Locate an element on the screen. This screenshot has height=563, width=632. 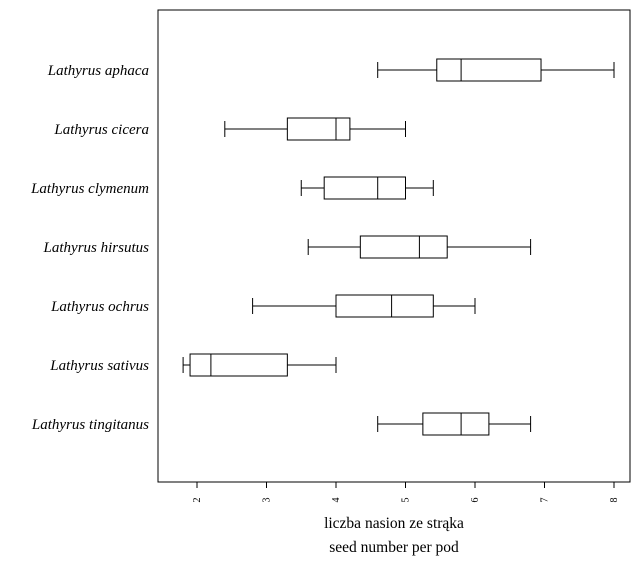
x-tick-label: 2 is located at coordinates (197, 500).